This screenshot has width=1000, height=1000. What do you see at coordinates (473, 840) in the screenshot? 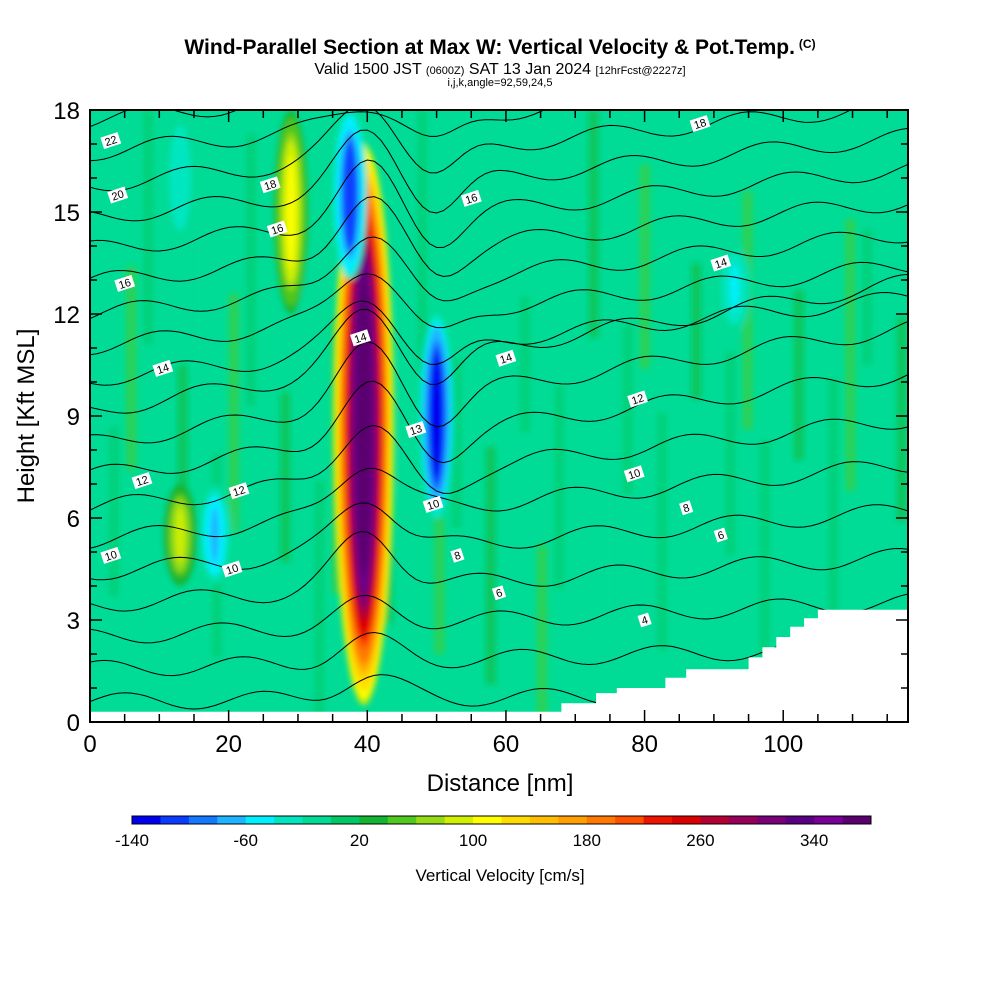
I see `colorbar-tick-label: 100` at bounding box center [473, 840].